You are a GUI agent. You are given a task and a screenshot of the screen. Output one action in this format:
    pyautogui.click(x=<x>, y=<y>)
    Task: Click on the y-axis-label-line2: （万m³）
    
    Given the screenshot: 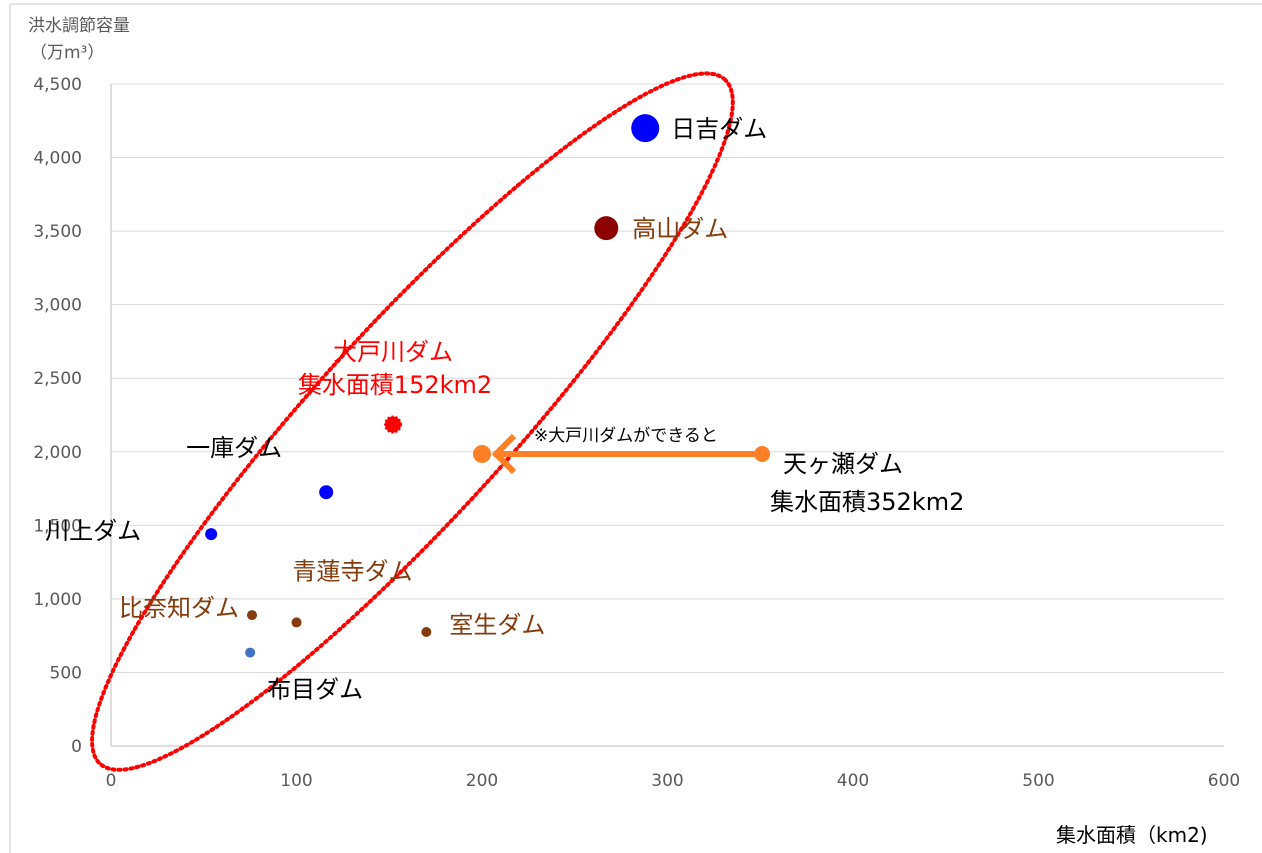 What is the action you would take?
    pyautogui.click(x=67, y=53)
    